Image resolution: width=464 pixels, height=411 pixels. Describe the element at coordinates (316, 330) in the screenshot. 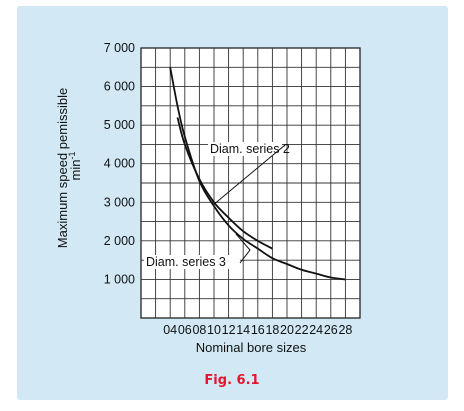

I see `x-tick-label: 24` at that location.